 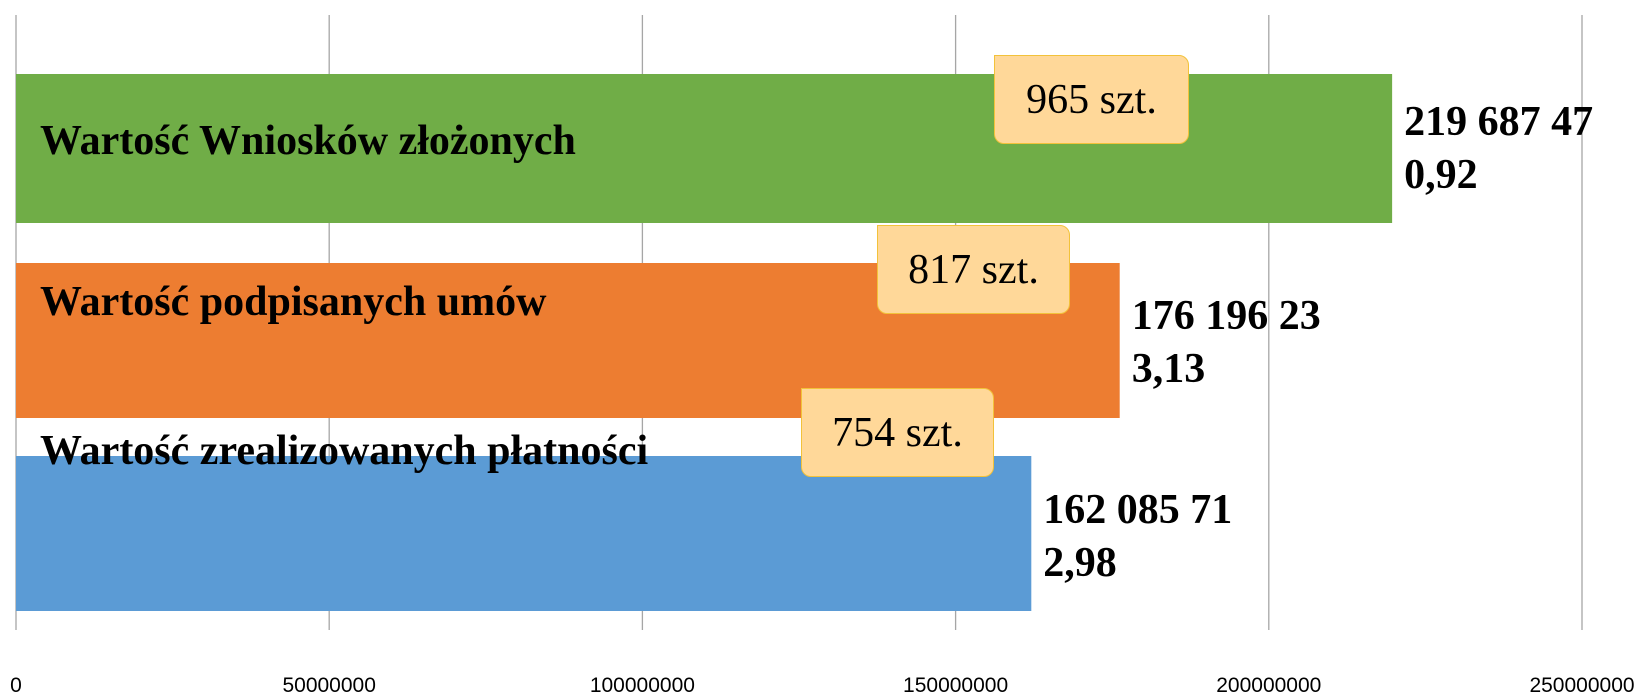 I want to click on x-tick-label: 250000000, so click(x=1582, y=685).